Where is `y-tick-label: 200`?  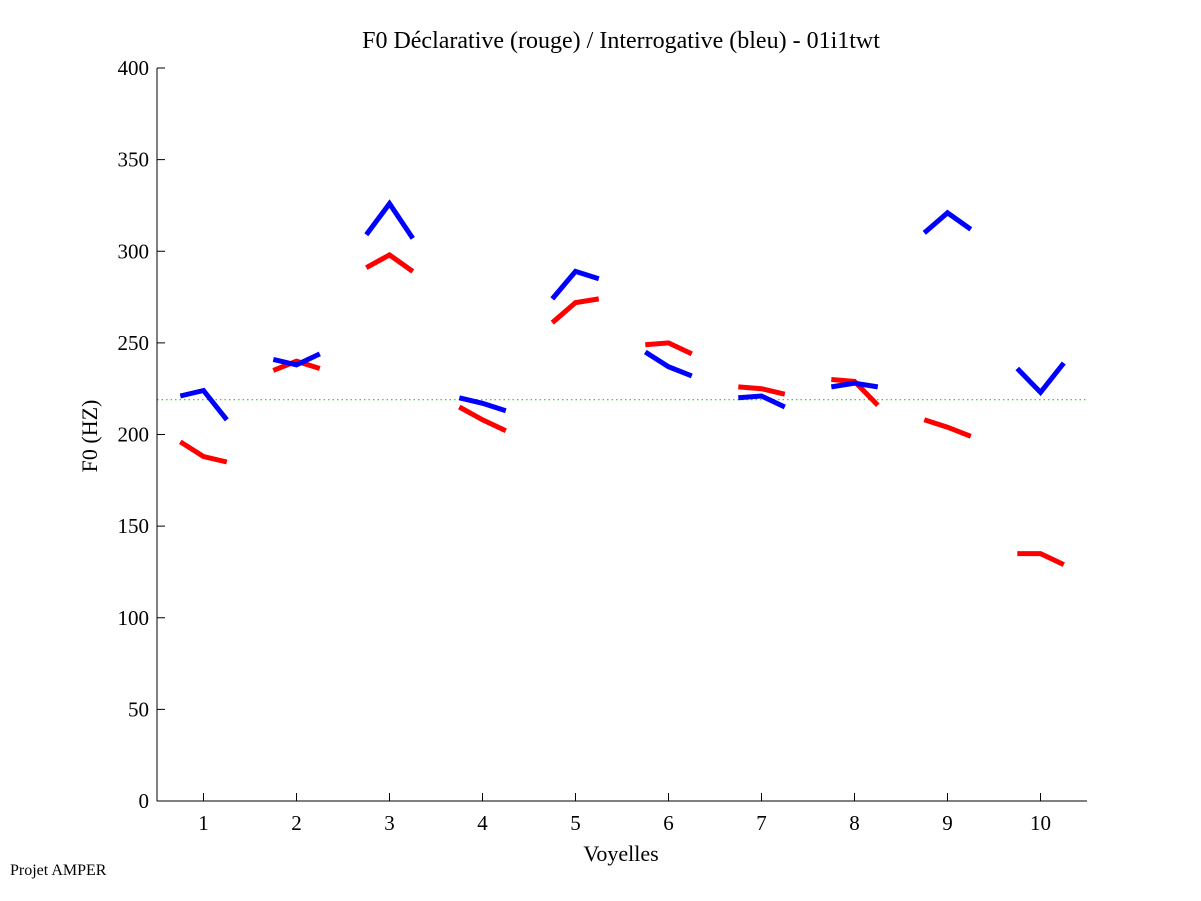 y-tick-label: 200 is located at coordinates (134, 435).